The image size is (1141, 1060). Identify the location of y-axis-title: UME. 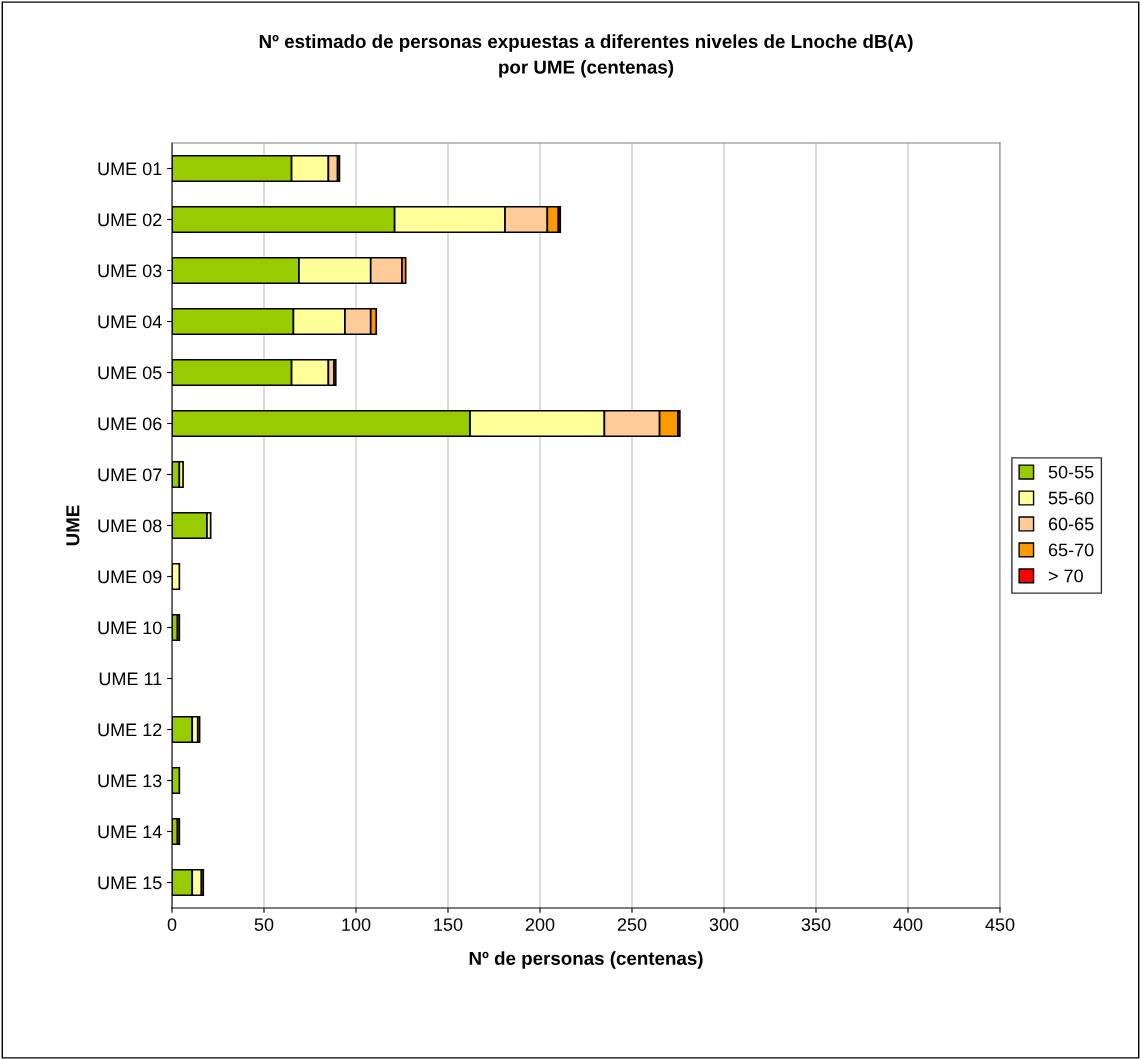
(73, 525).